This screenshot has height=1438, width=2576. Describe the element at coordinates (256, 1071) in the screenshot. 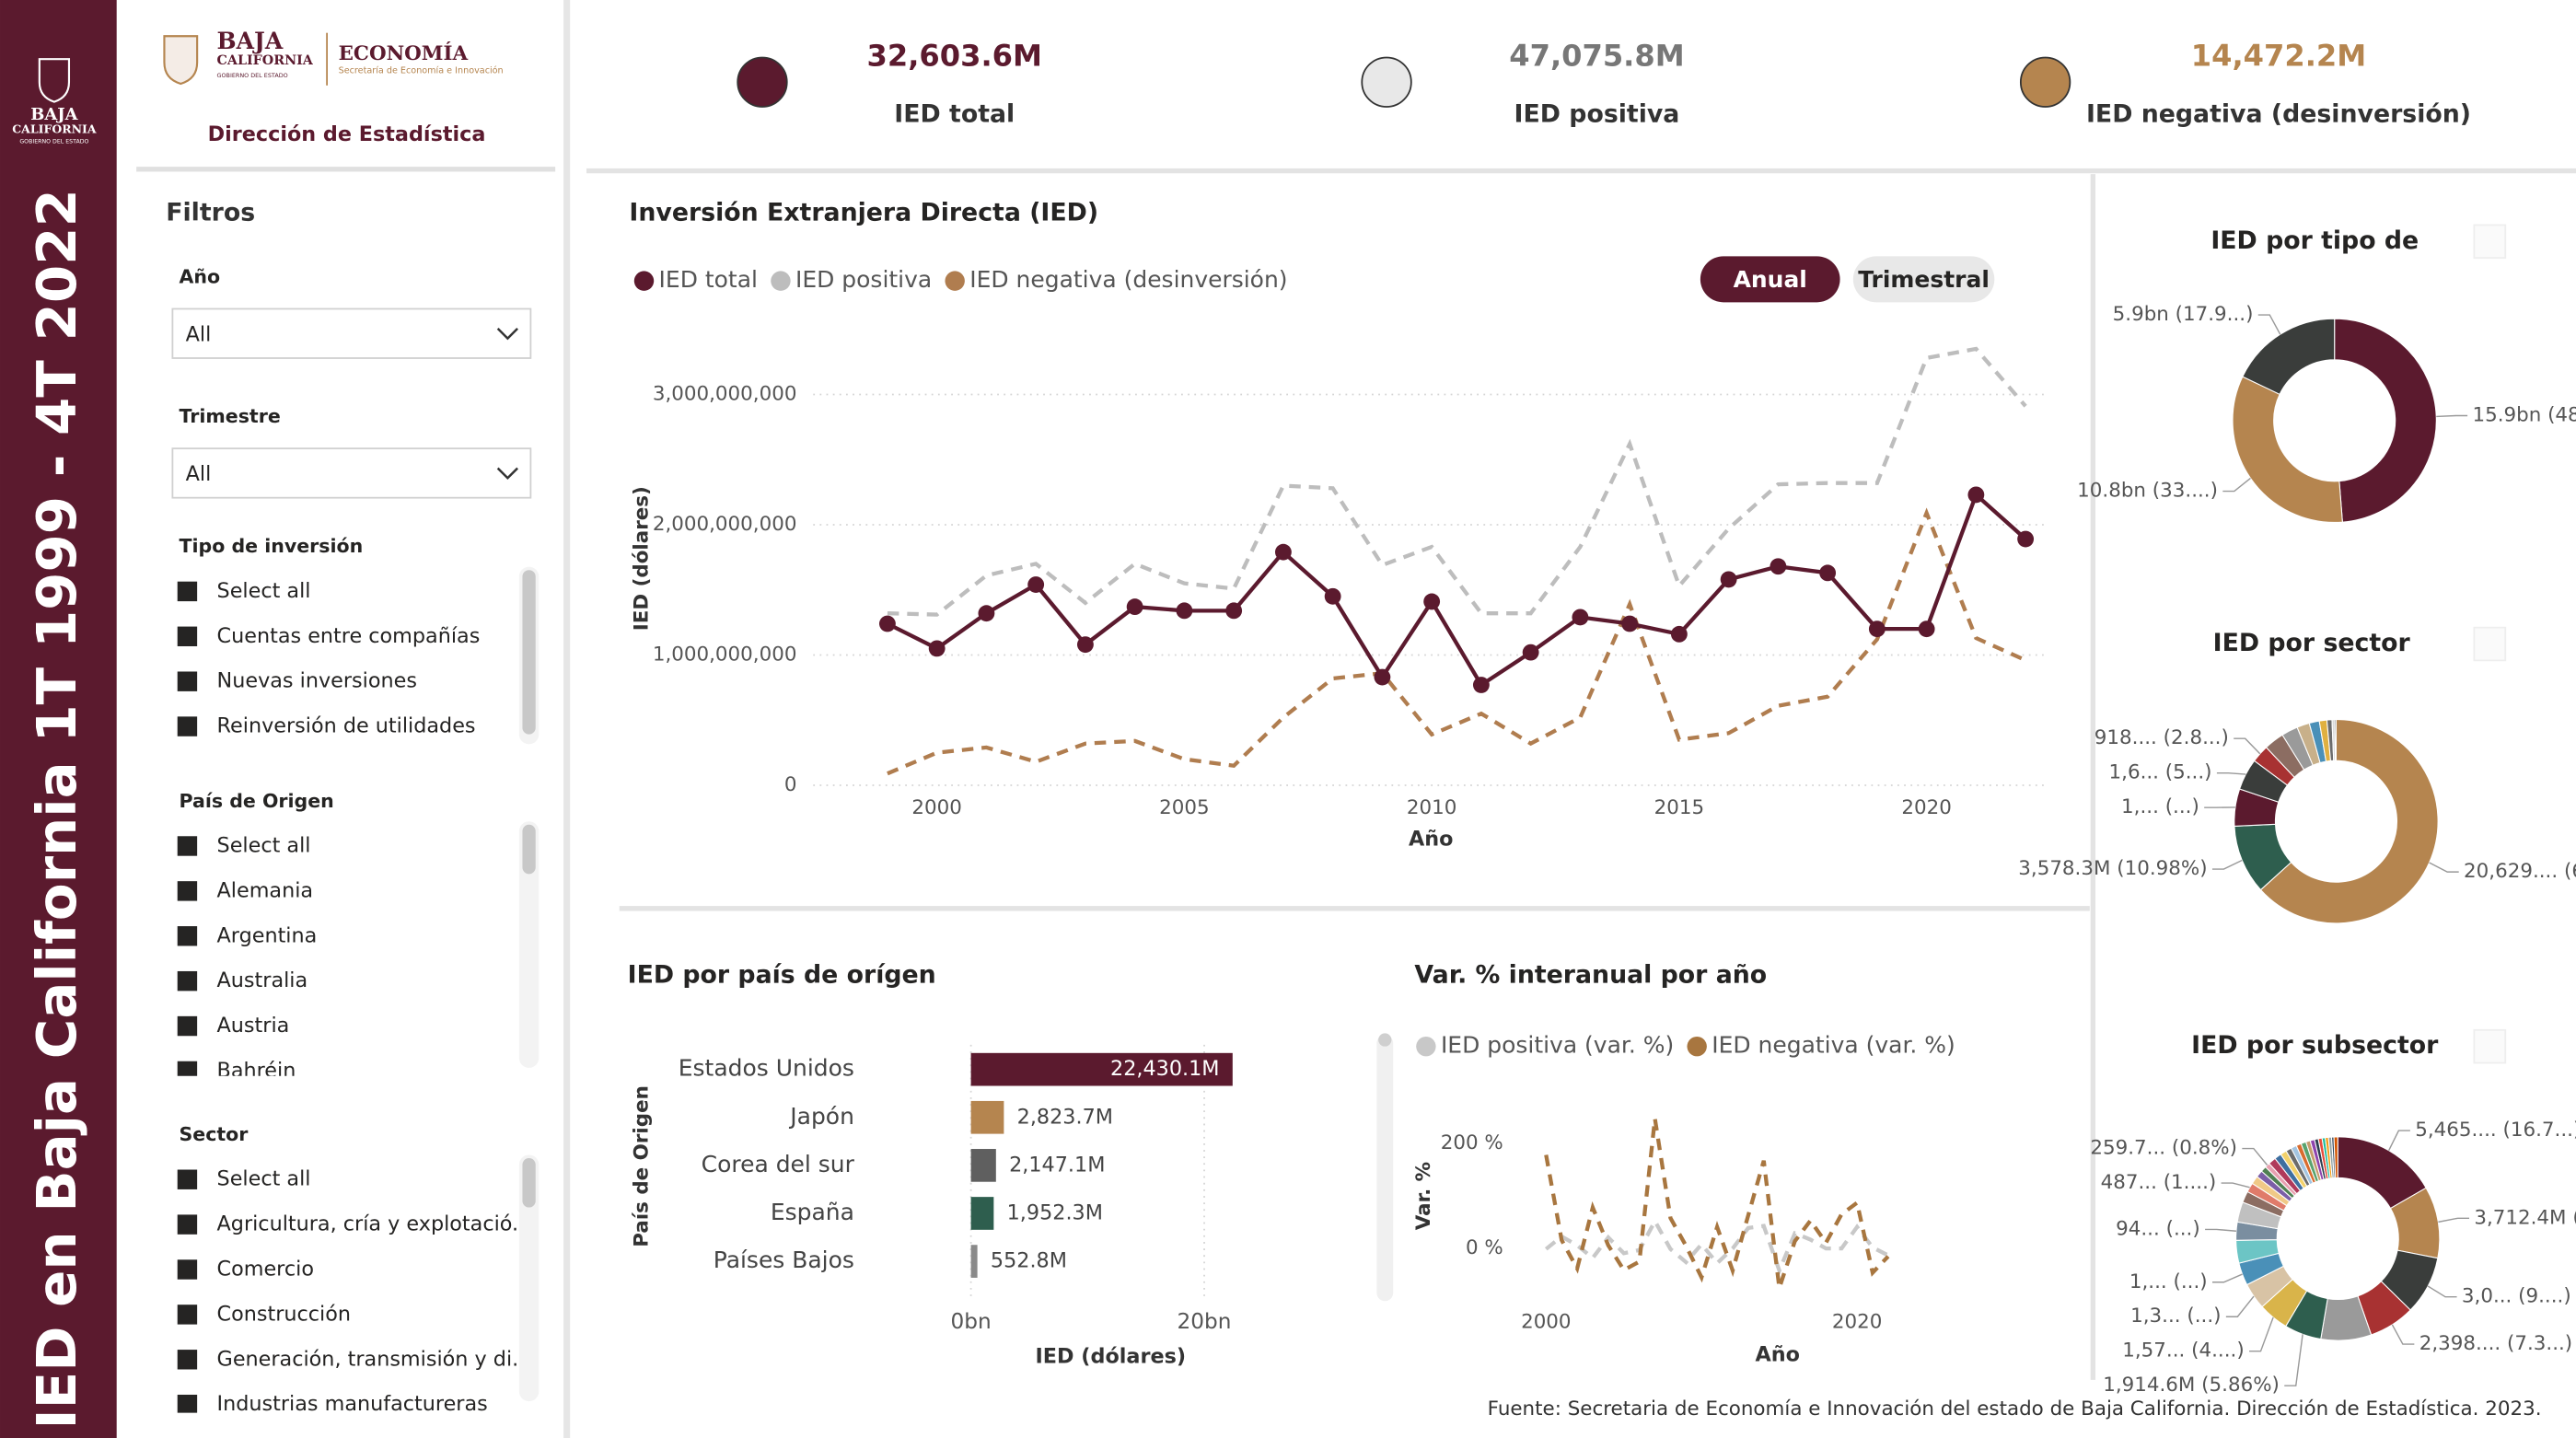

I see `filter-item: Bahréin` at that location.